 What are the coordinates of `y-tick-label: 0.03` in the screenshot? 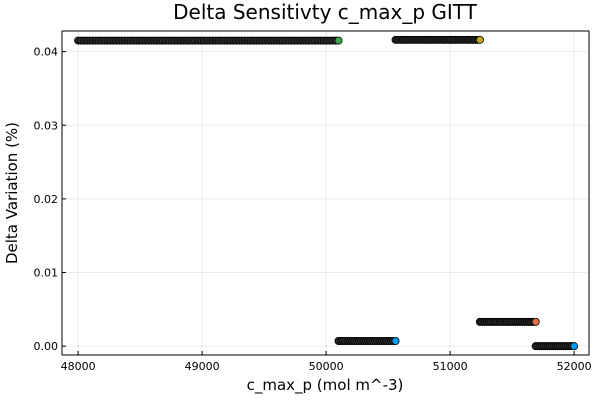 It's located at (46, 125).